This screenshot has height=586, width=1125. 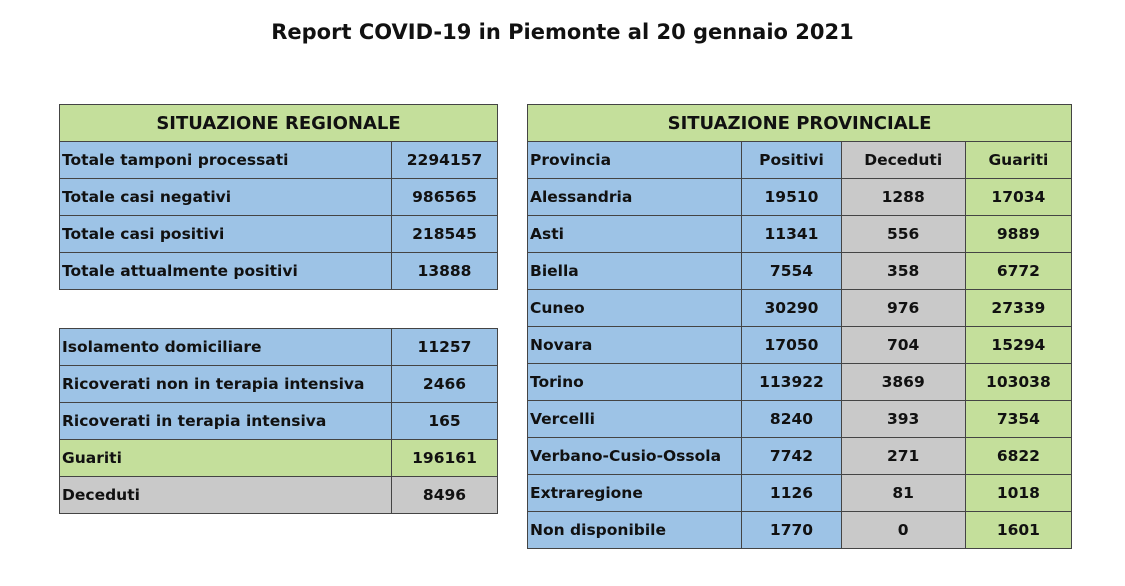 What do you see at coordinates (903, 530) in the screenshot?
I see `province-deceduti: 0` at bounding box center [903, 530].